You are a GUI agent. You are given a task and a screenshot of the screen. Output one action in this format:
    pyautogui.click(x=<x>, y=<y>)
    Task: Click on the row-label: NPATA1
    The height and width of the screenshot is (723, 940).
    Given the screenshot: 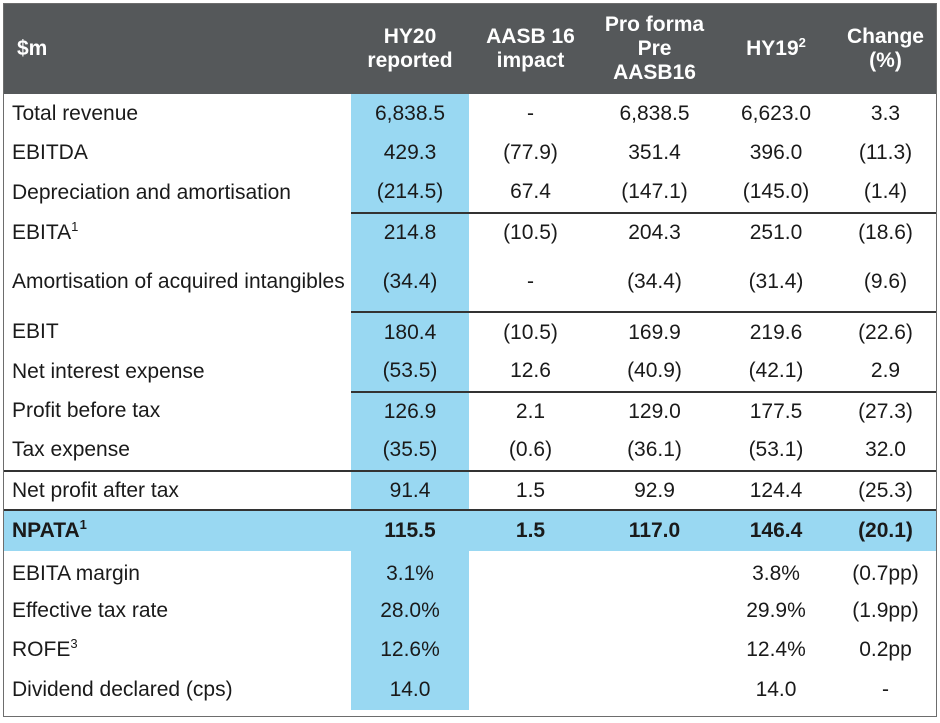 What is the action you would take?
    pyautogui.click(x=177, y=530)
    